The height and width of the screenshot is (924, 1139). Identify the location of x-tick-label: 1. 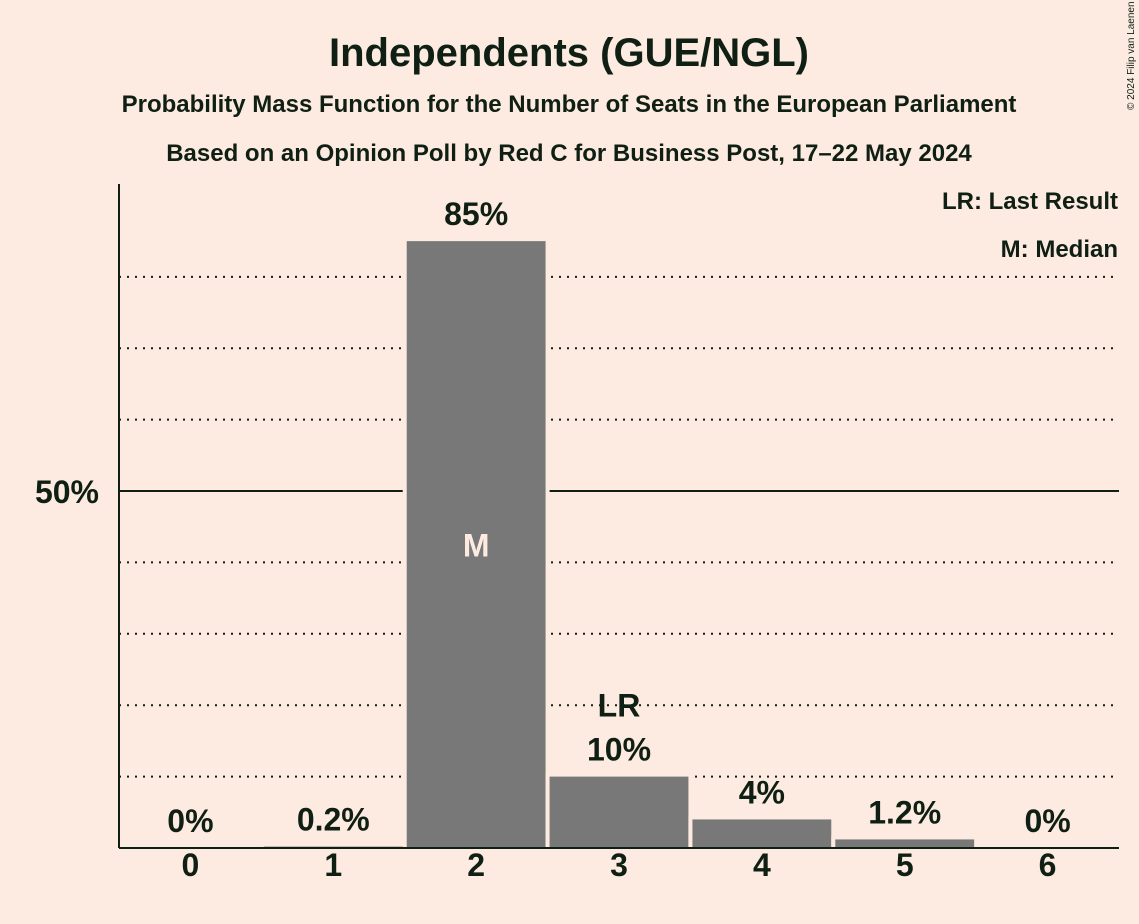
(333, 865).